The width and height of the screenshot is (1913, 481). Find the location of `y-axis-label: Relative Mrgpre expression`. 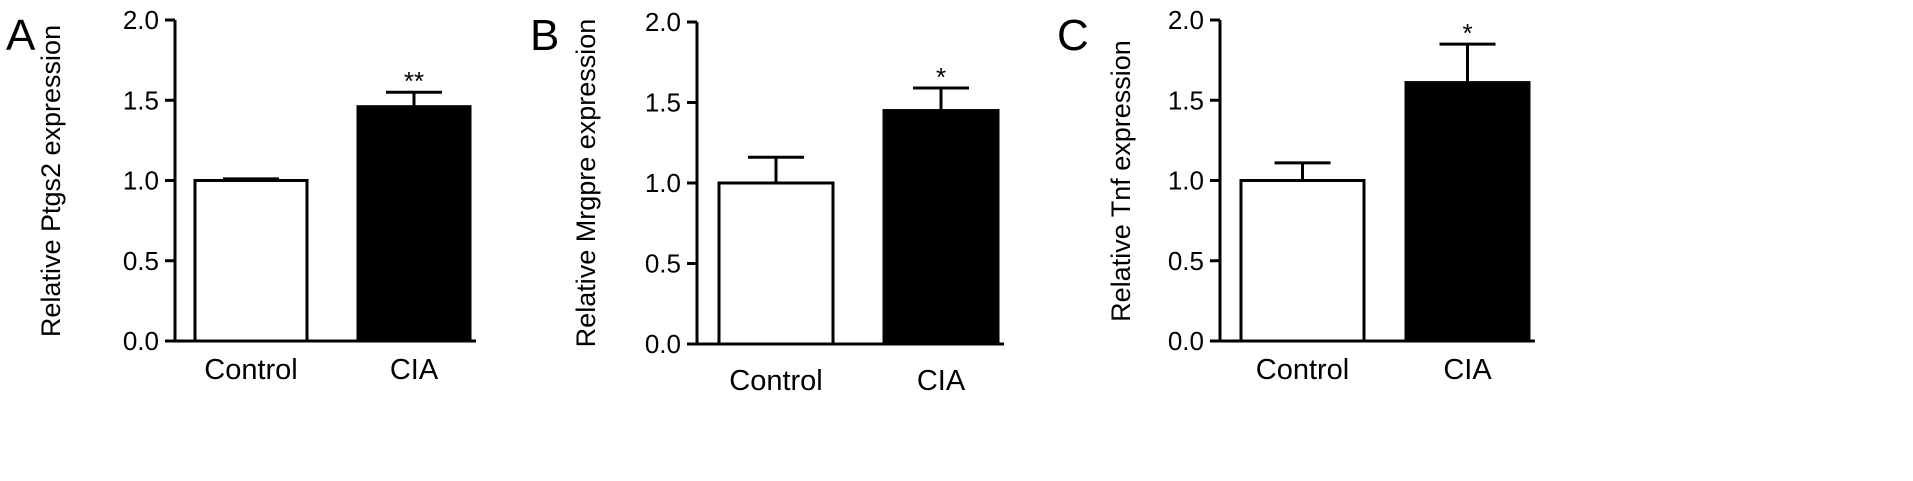

y-axis-label: Relative Mrgpre expression is located at coordinates (586, 183).